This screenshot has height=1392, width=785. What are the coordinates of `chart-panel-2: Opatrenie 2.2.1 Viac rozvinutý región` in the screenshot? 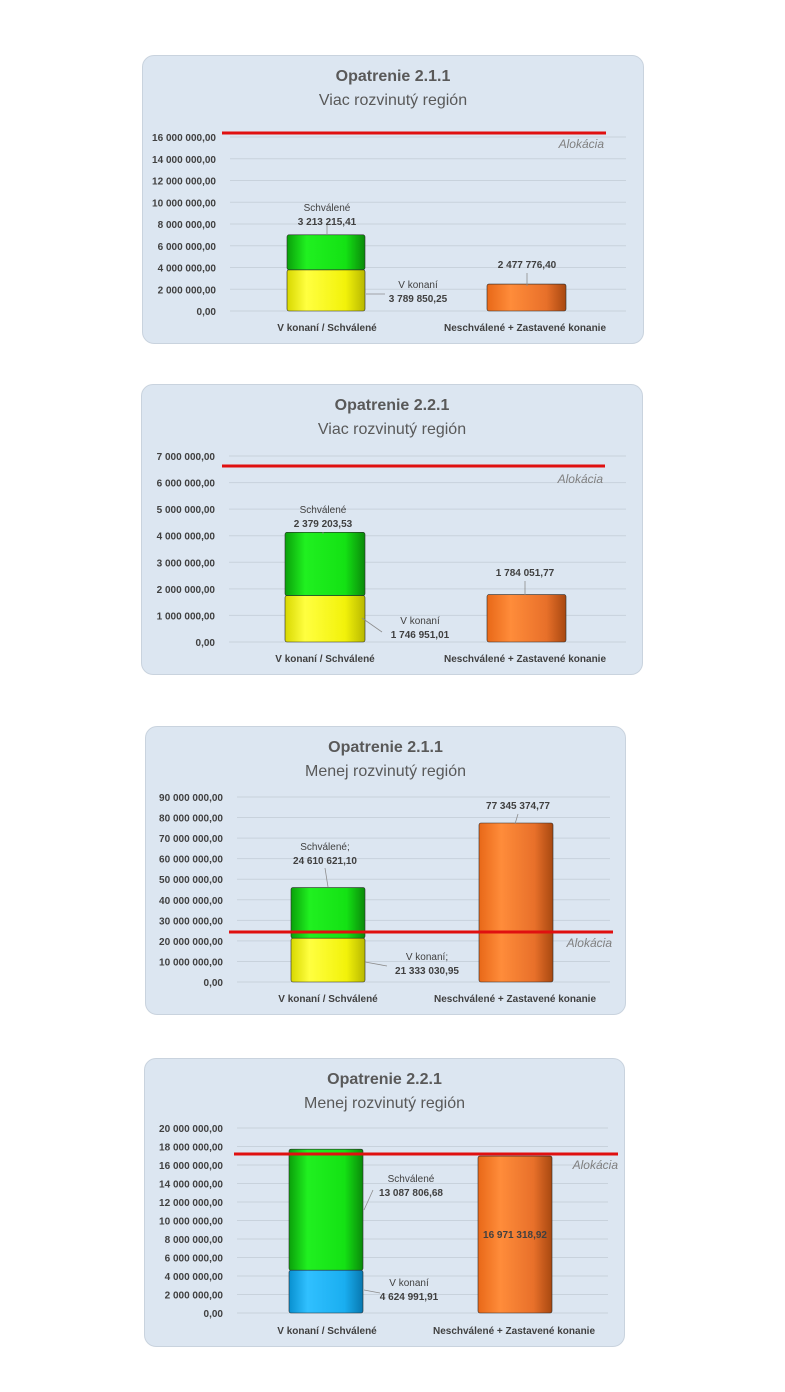 It's located at (392, 529).